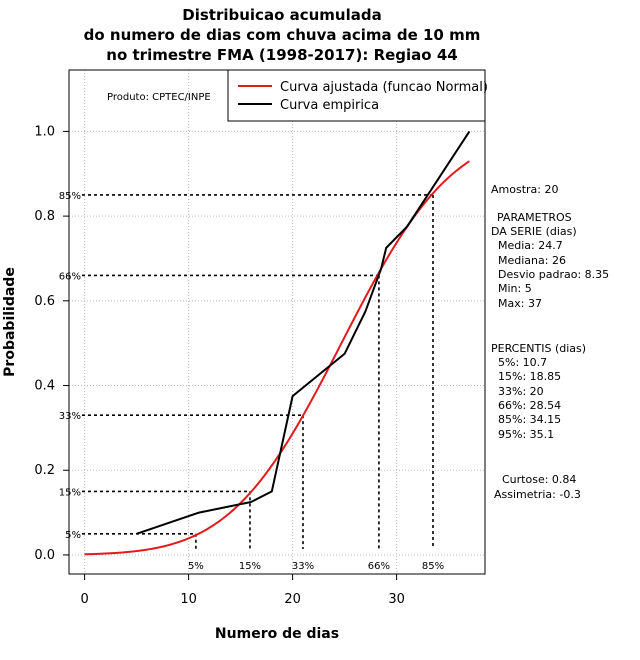  Describe the element at coordinates (73, 535) in the screenshot. I see `percentile-ylabel-0: 5%` at that location.